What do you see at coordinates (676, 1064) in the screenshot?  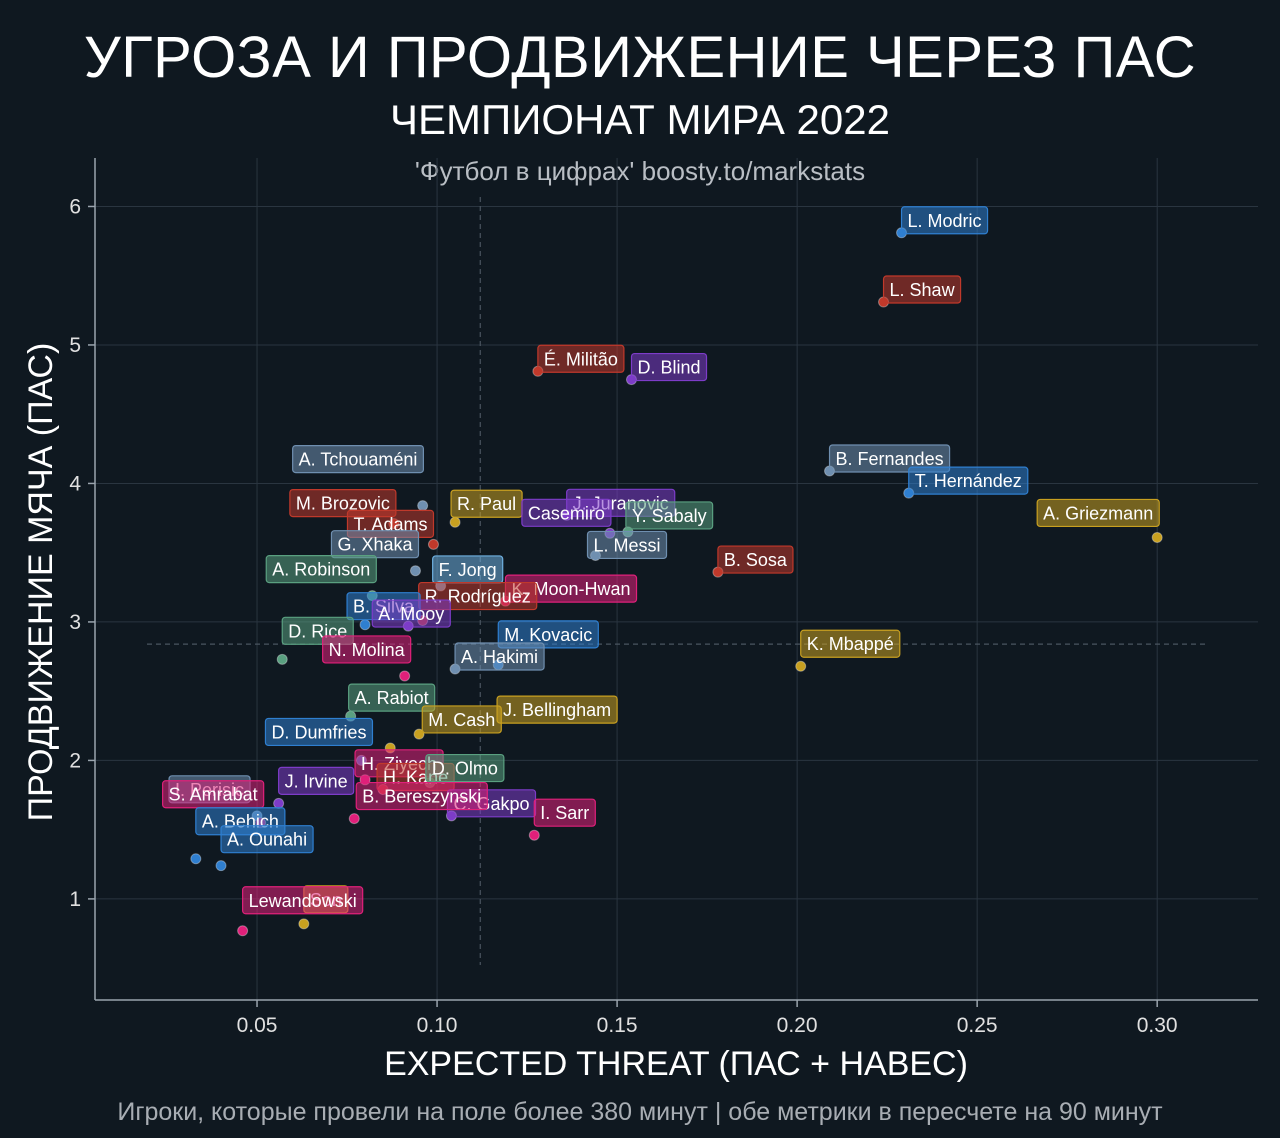 I see `x-axis-title: EXPECTED THREAT (ПАС + НАВЕС)` at bounding box center [676, 1064].